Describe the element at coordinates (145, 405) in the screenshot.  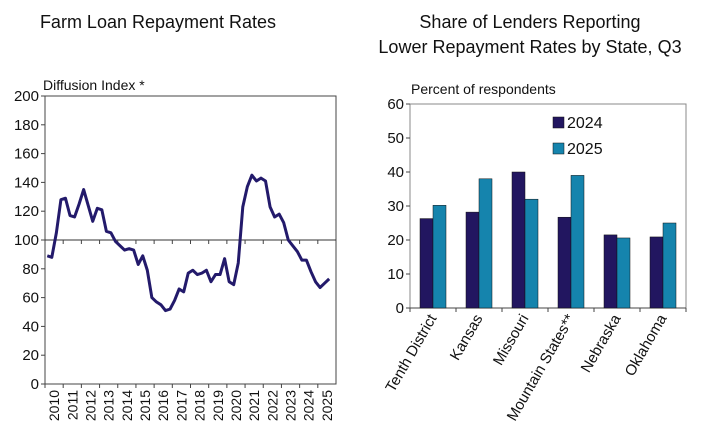
I see `x-tick-label: 2015` at that location.